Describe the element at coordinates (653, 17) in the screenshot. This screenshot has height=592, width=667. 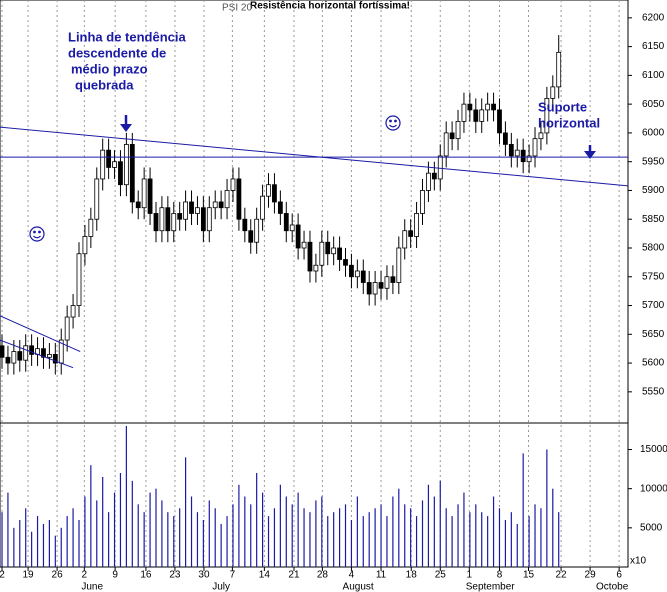
I see `y-tick-label: 6200` at that location.